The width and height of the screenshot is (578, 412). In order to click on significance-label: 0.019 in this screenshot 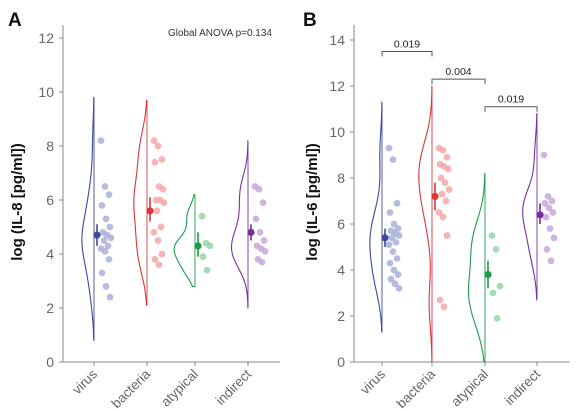, I will do `click(407, 45)`.